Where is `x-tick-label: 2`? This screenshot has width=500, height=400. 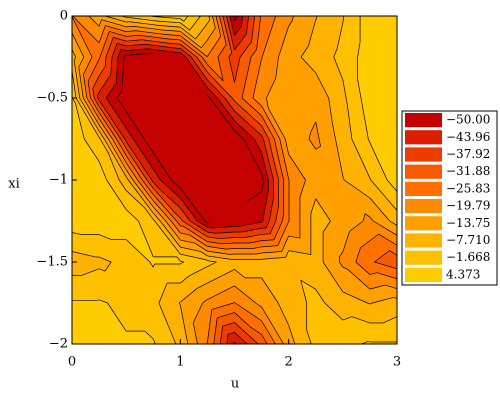
x-tick-label: 2 is located at coordinates (289, 362).